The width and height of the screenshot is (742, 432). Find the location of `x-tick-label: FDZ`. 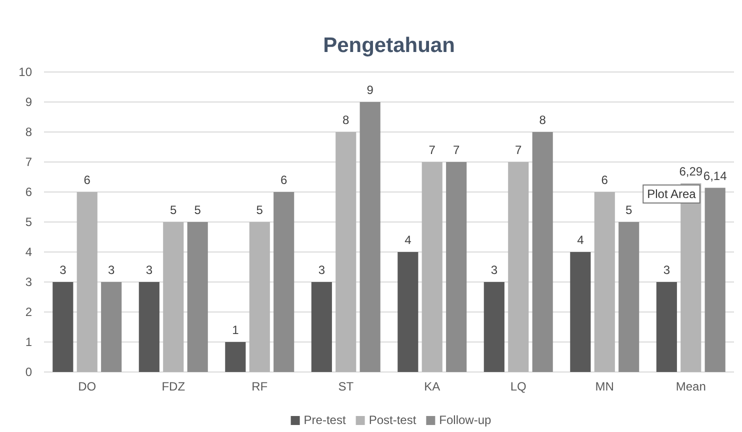

x-tick-label: FDZ is located at coordinates (174, 387).